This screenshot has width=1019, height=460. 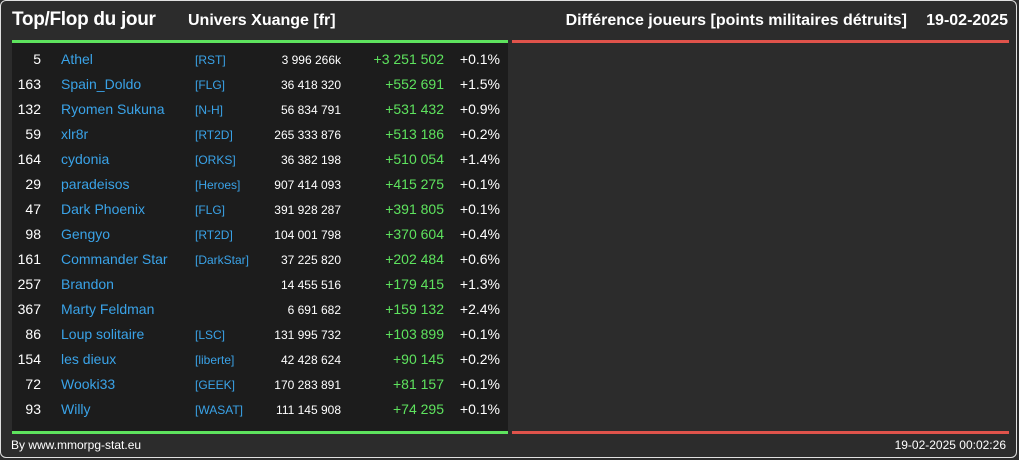 I want to click on player-rank: 257, so click(x=29, y=284).